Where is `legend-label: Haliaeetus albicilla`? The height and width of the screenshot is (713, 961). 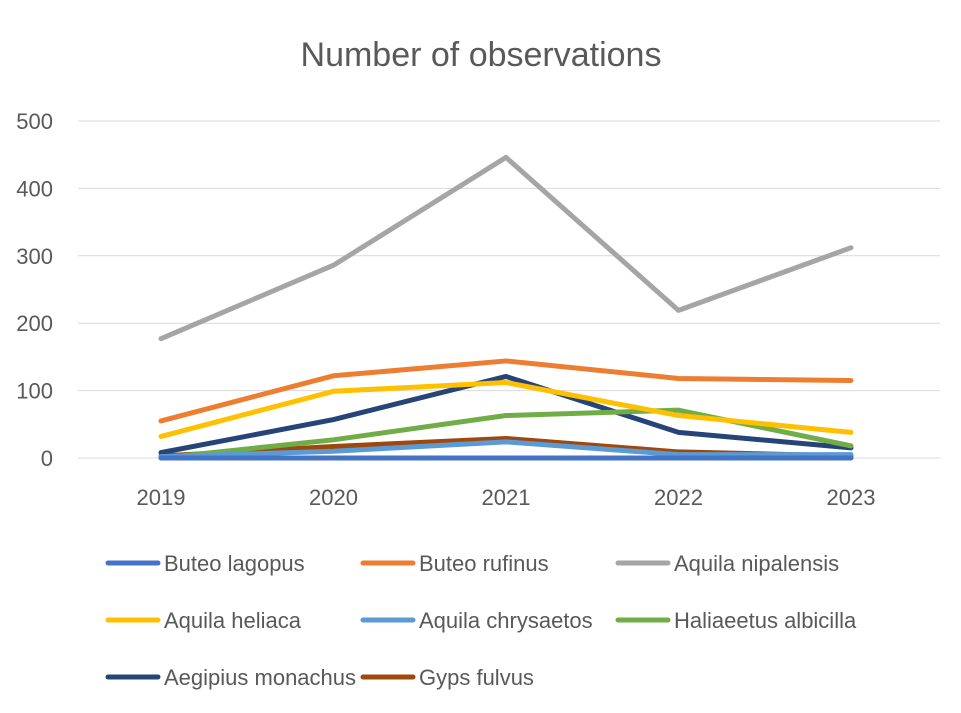 legend-label: Haliaeetus albicilla is located at coordinates (765, 620).